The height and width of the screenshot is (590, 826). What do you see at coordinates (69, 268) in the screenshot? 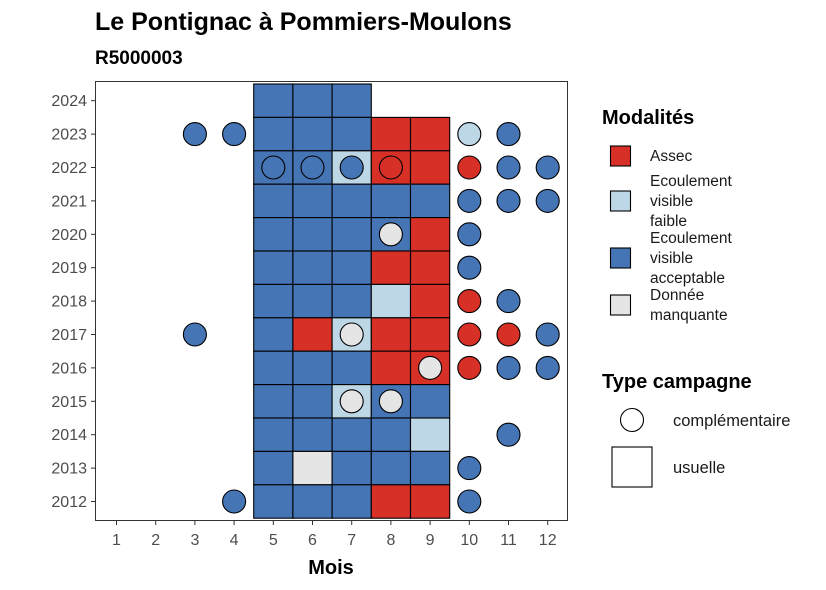
I see `y-tick-label: 2019` at bounding box center [69, 268].